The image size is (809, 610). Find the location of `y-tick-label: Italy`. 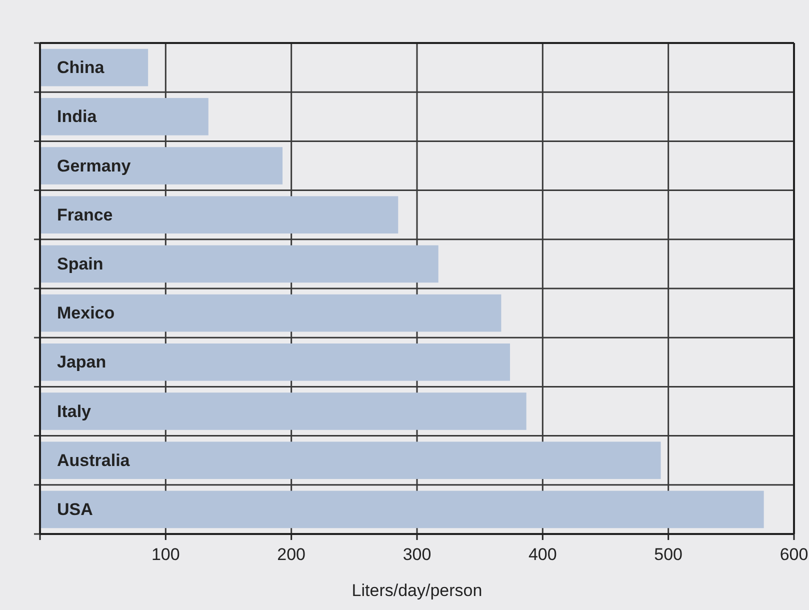

y-tick-label: Italy is located at coordinates (74, 411).